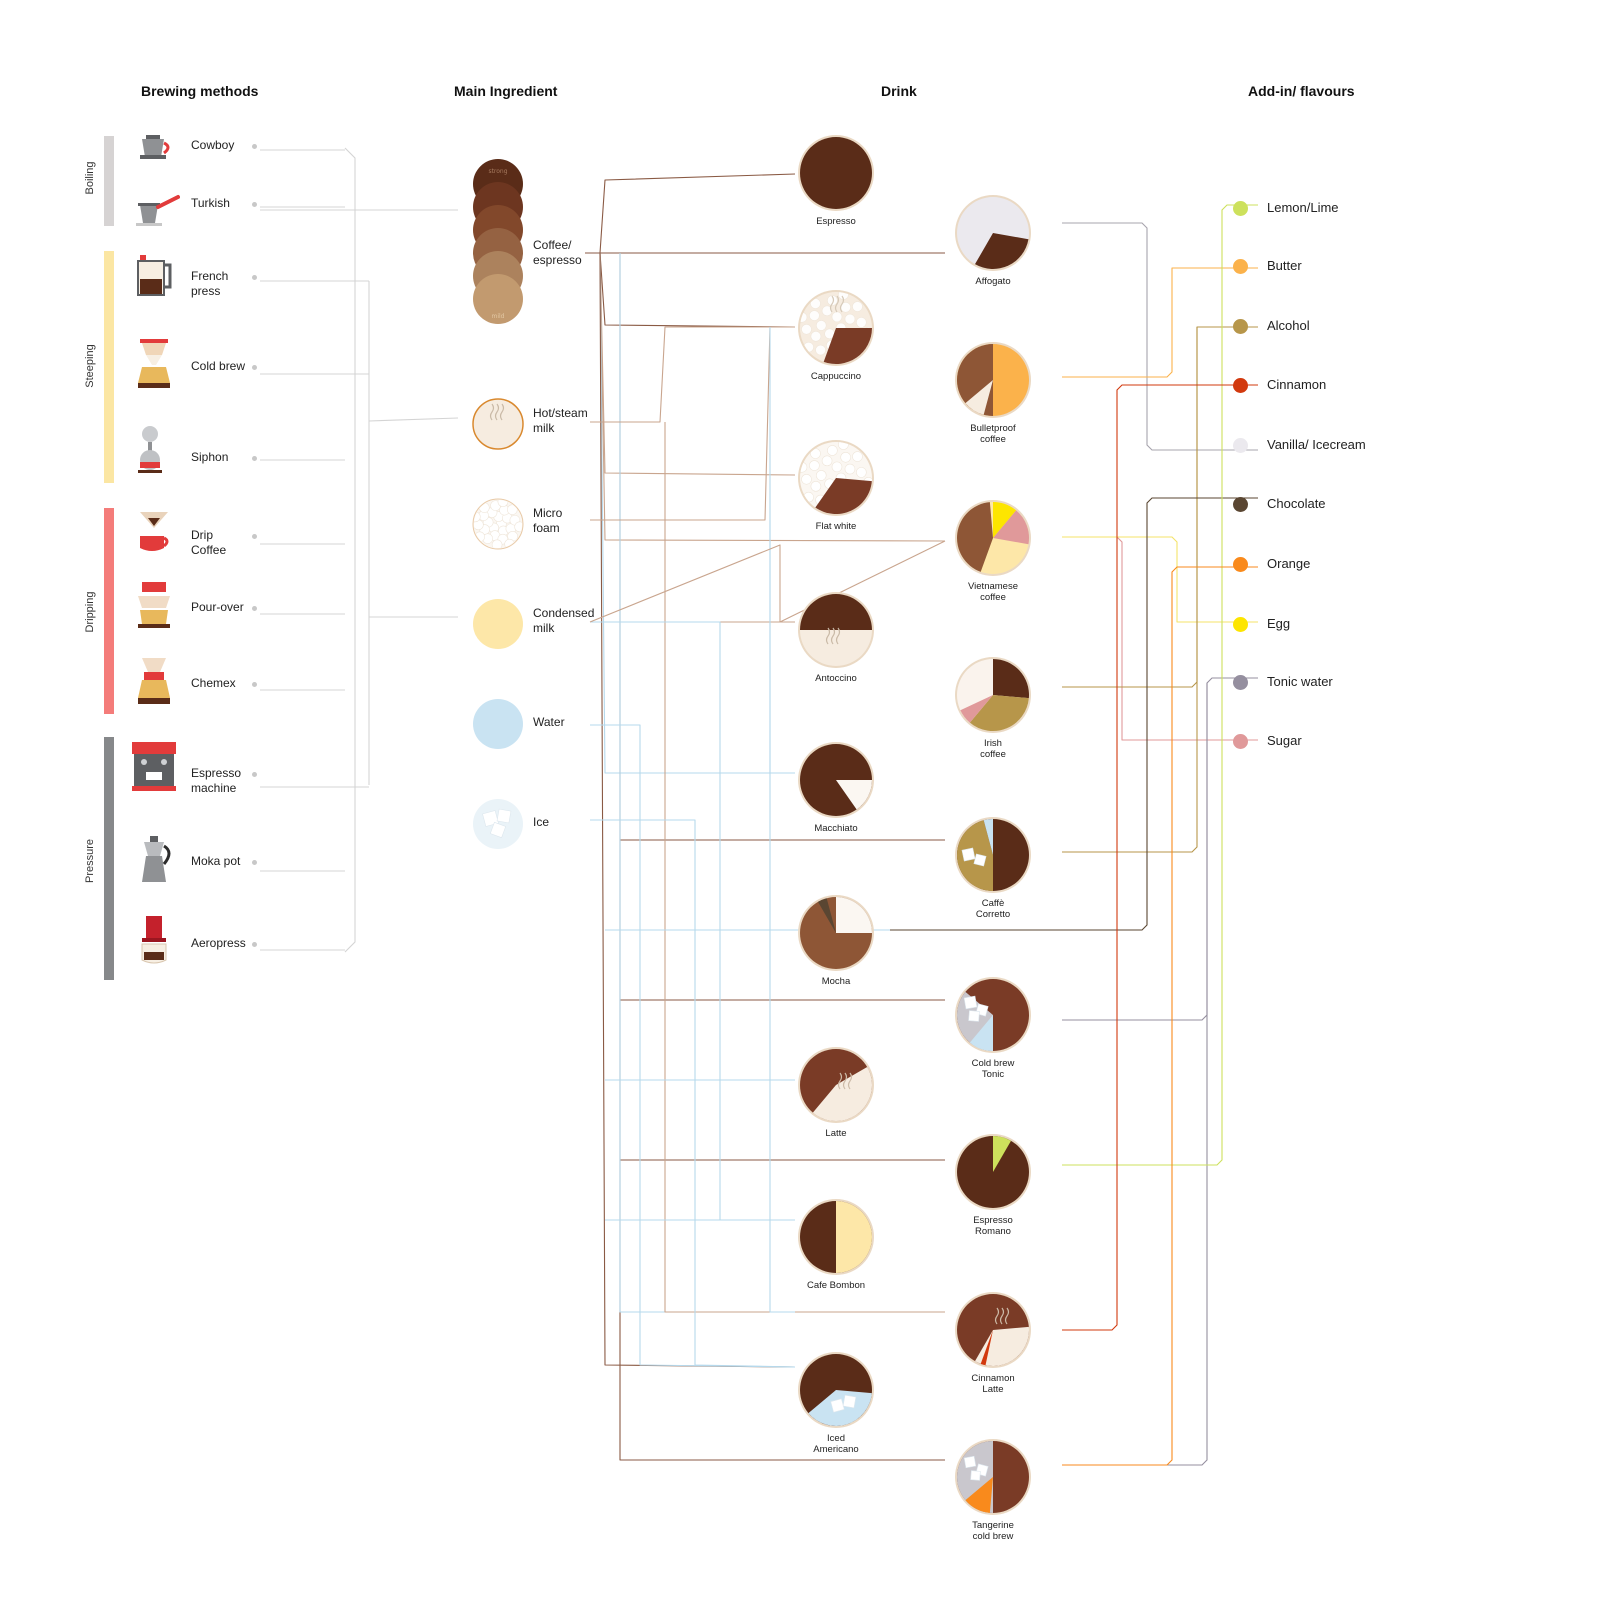 The image size is (1607, 1623). What do you see at coordinates (993, 1015) in the screenshot?
I see `cold-brew-tonic-icon` at bounding box center [993, 1015].